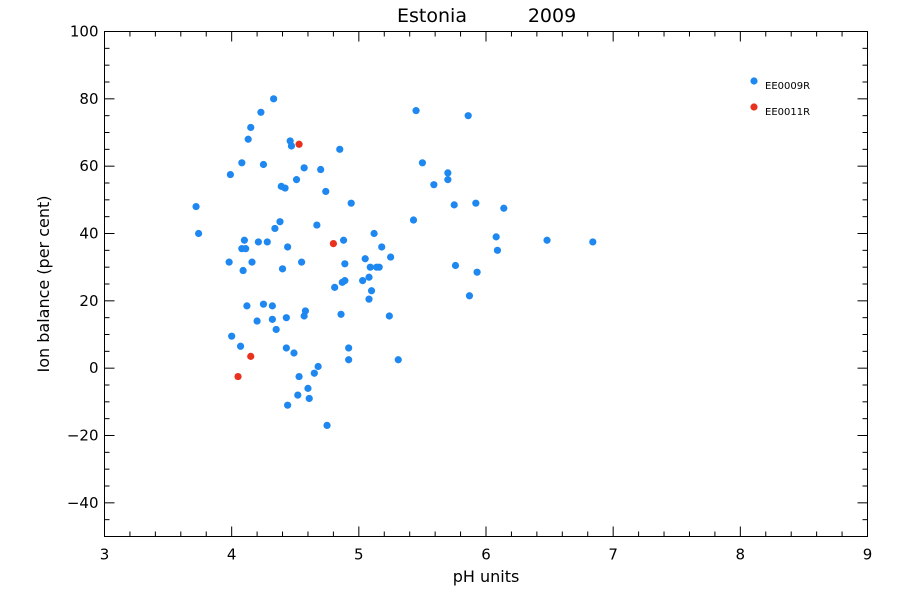 The width and height of the screenshot is (900, 600). What do you see at coordinates (787, 112) in the screenshot?
I see `legend-label: EE0011R` at bounding box center [787, 112].